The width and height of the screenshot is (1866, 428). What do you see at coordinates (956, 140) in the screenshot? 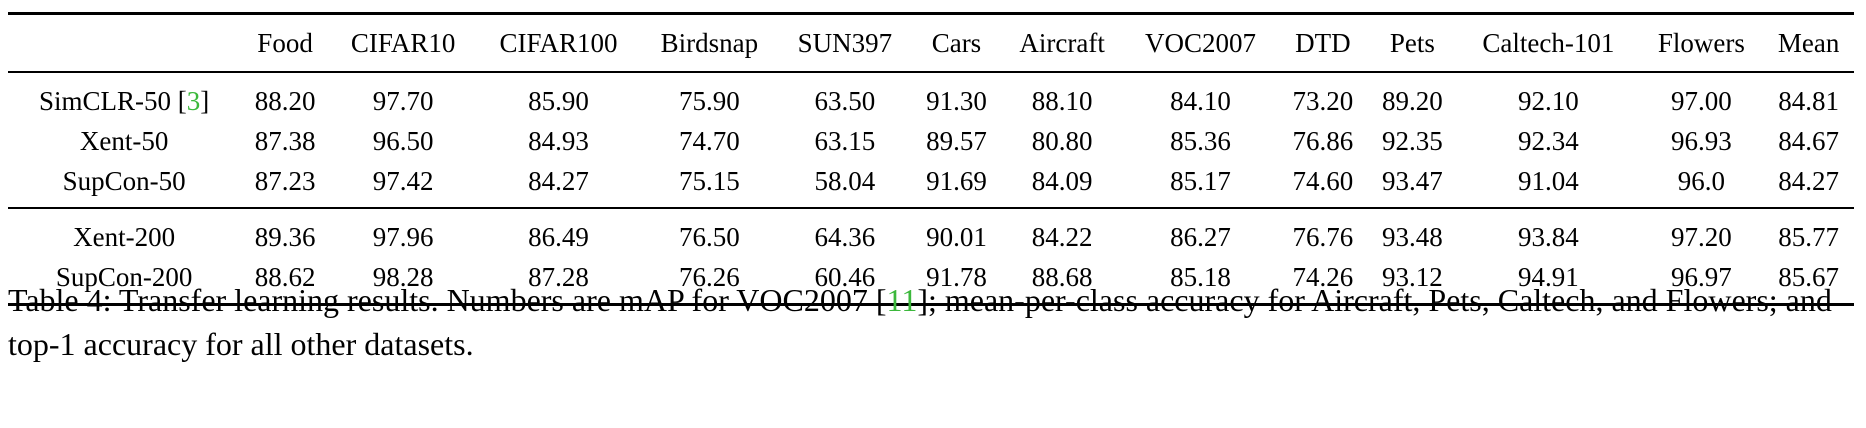
I see `value-cell: 89.57` at bounding box center [956, 140].